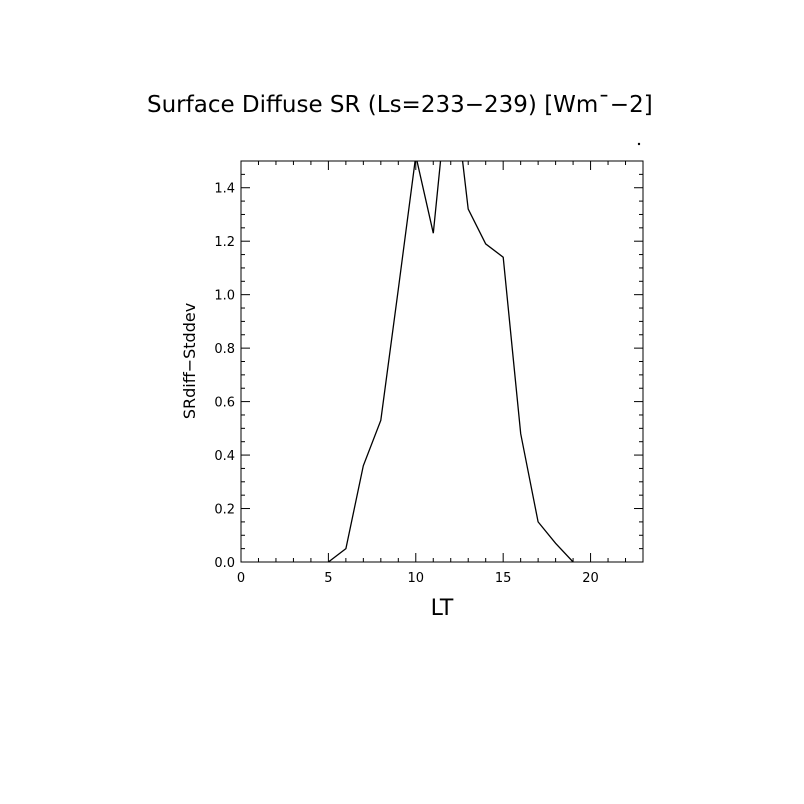 This screenshot has height=804, width=804. Describe the element at coordinates (224, 403) in the screenshot. I see `y-tick-label: 0.6` at that location.